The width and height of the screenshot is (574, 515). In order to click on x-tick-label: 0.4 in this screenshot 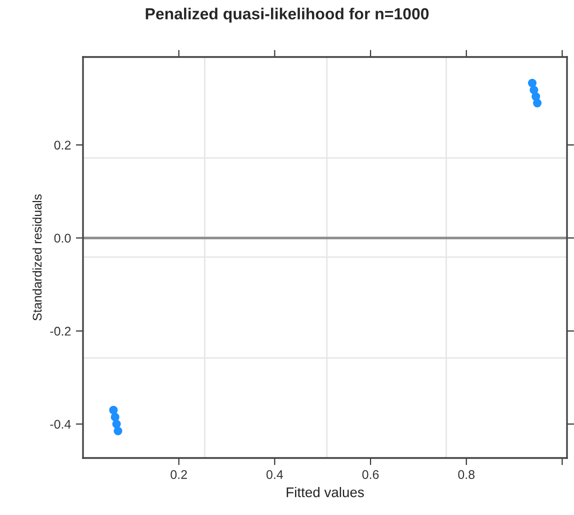, I will do `click(275, 474)`.